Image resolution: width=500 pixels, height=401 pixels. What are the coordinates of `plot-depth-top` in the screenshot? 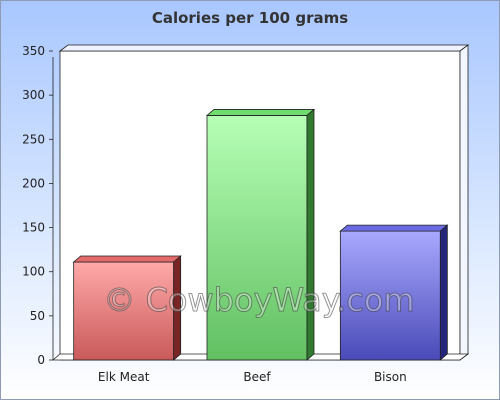 It's located at (264, 48).